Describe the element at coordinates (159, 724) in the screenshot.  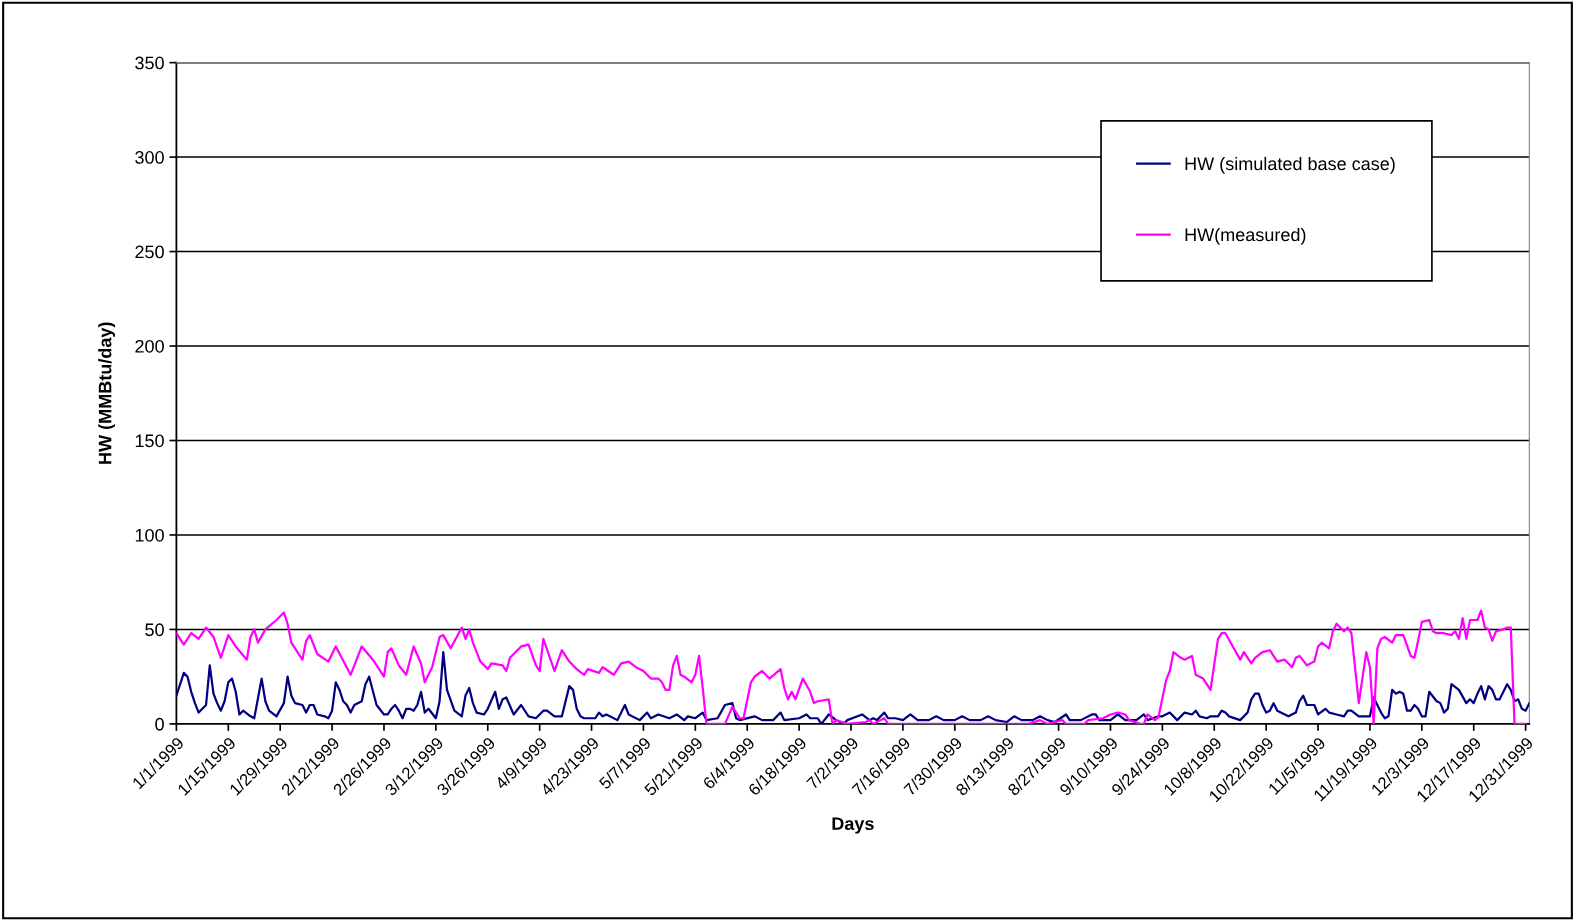
I see `y-tick-label: 0` at that location.